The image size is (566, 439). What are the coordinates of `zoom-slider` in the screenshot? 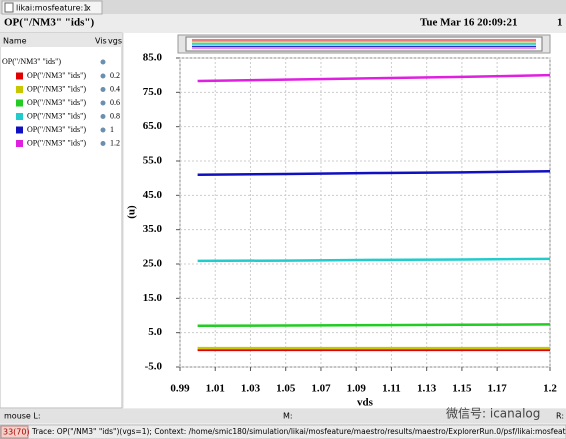 It's located at (364, 44).